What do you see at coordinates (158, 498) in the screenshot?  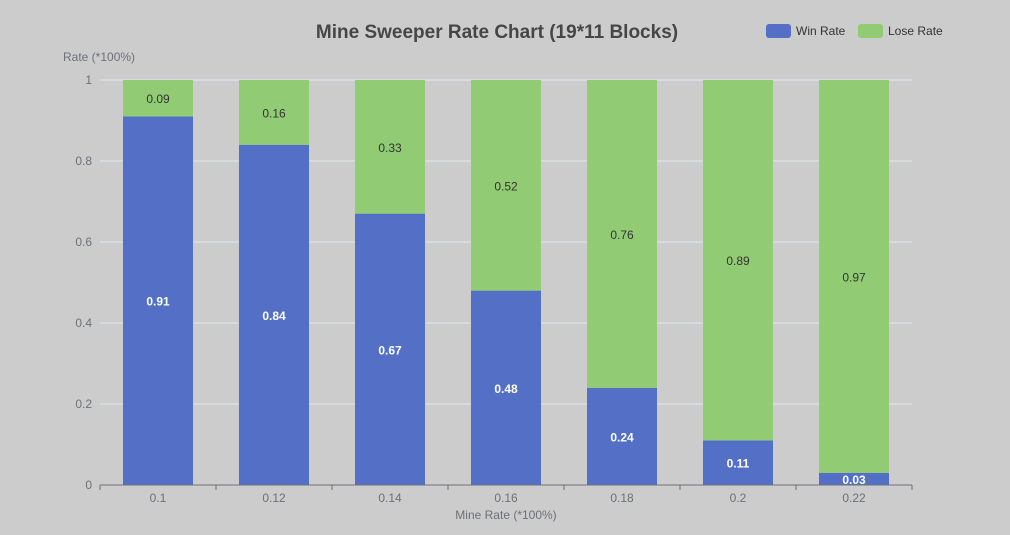 I see `x-tick-label: 0.1` at bounding box center [158, 498].